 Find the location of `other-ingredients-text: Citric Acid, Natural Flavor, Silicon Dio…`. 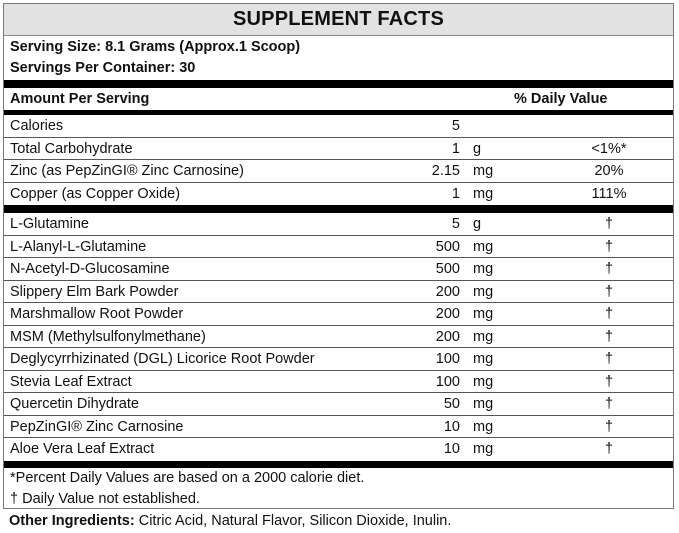

other-ingredients-text: Citric Acid, Natural Flavor, Silicon Dio… is located at coordinates (293, 521).